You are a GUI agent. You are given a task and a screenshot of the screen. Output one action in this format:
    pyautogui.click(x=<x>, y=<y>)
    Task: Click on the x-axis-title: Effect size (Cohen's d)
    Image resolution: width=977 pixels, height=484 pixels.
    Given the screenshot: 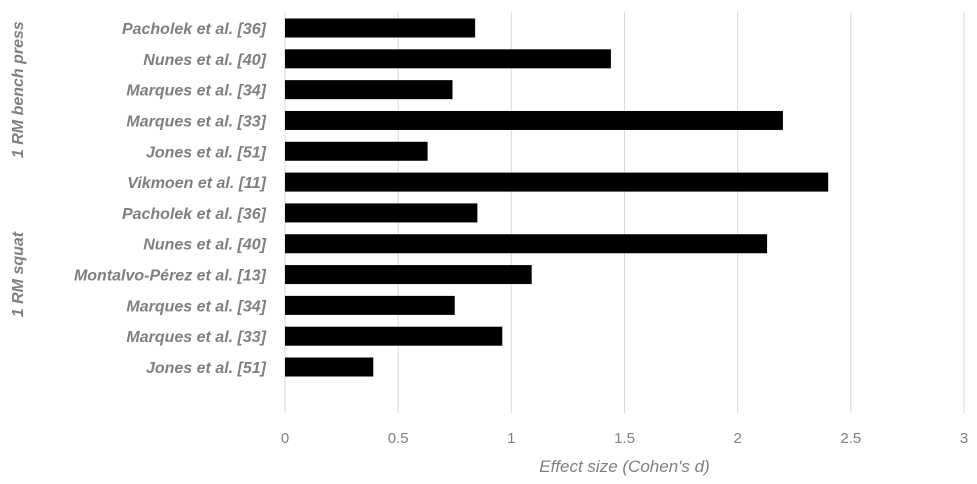 What is the action you would take?
    pyautogui.click(x=624, y=466)
    